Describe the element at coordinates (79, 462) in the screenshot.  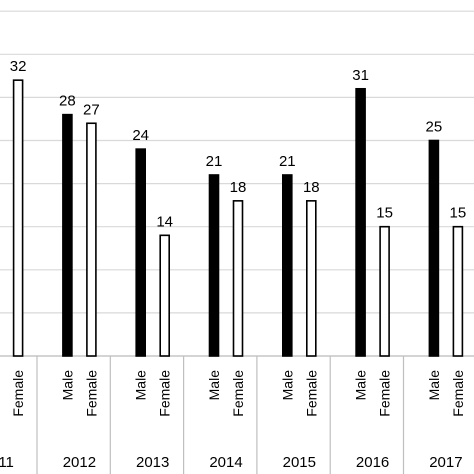
I see `category-label-2012: 2012` at that location.